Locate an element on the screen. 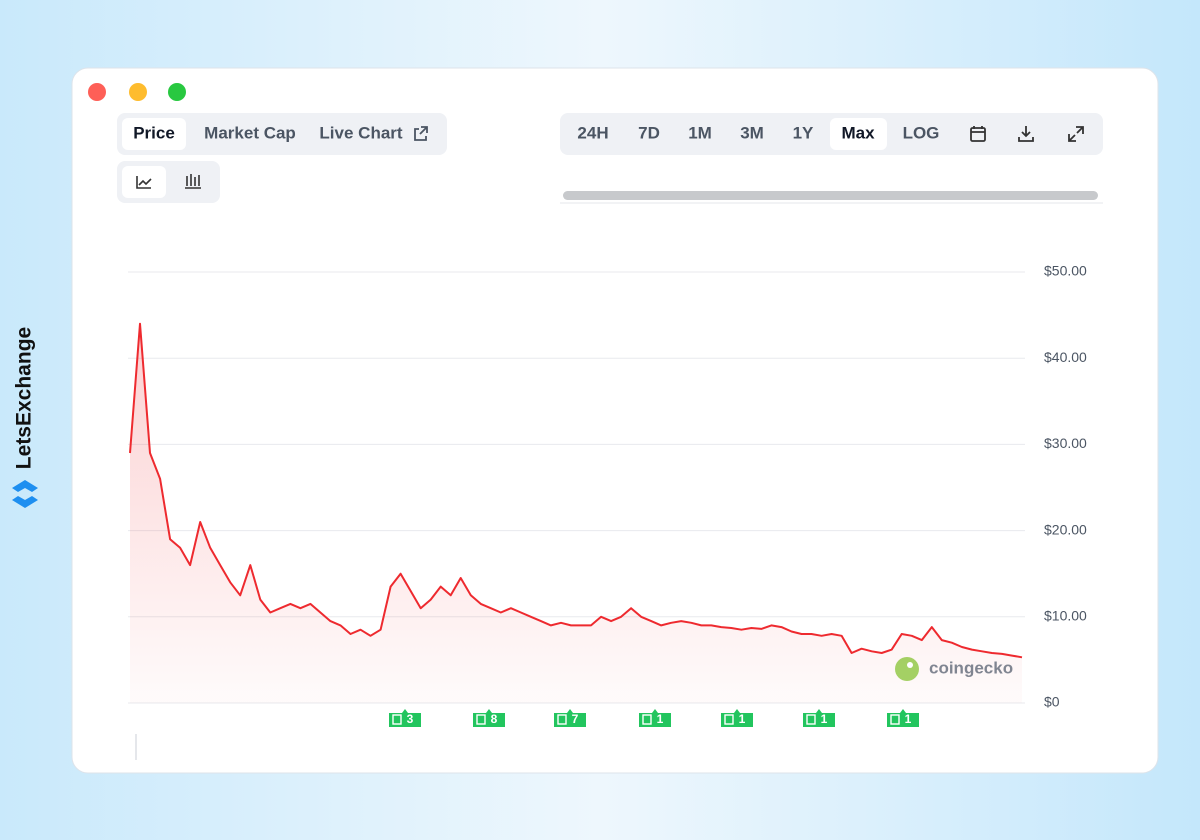 The image size is (1200, 840). download-button is located at coordinates (1026, 134).